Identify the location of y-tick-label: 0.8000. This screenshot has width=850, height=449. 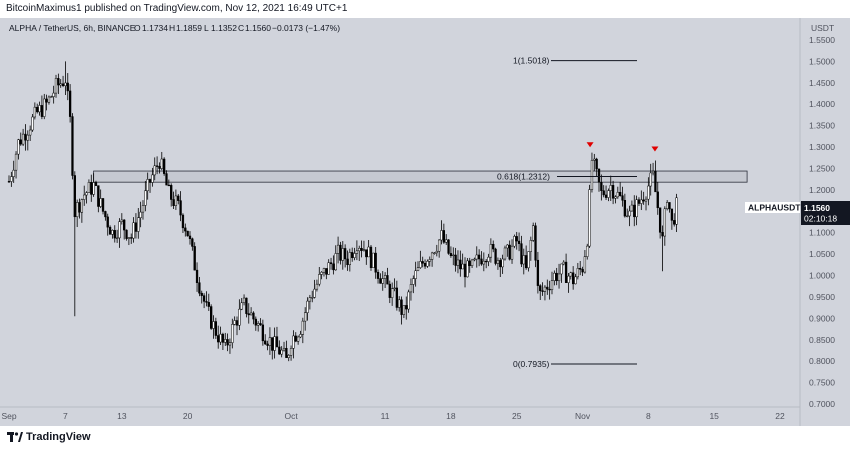
(822, 361).